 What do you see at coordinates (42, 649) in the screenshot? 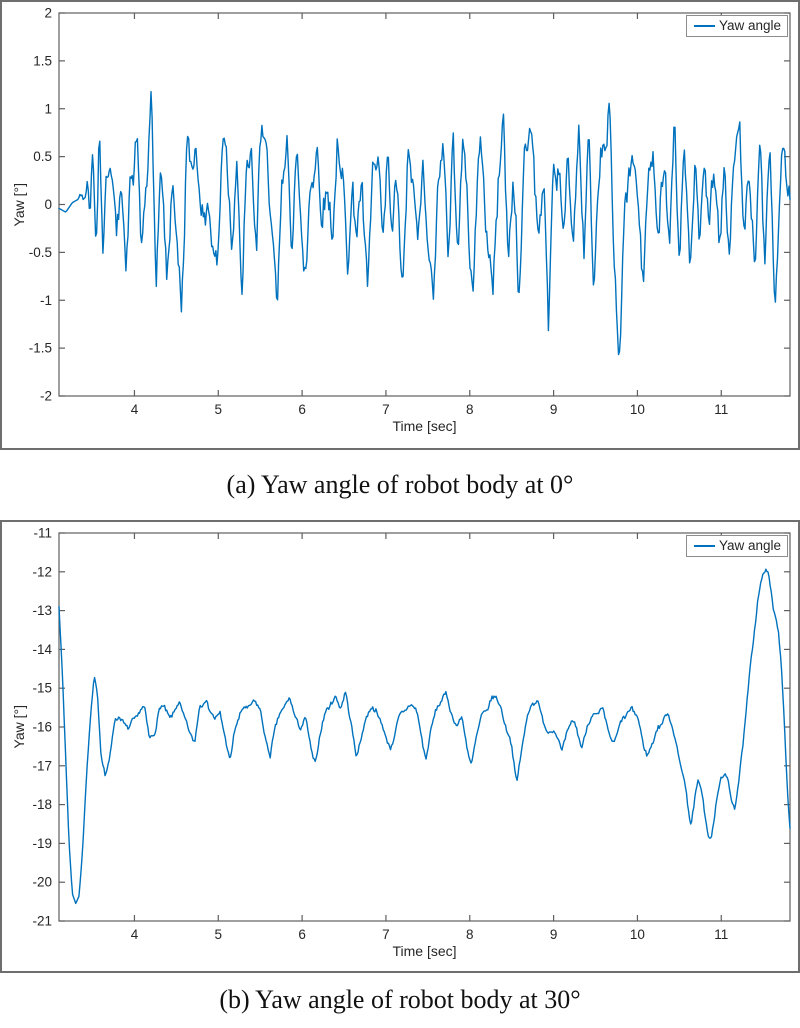
I see `y-tick-label: -14` at bounding box center [42, 649].